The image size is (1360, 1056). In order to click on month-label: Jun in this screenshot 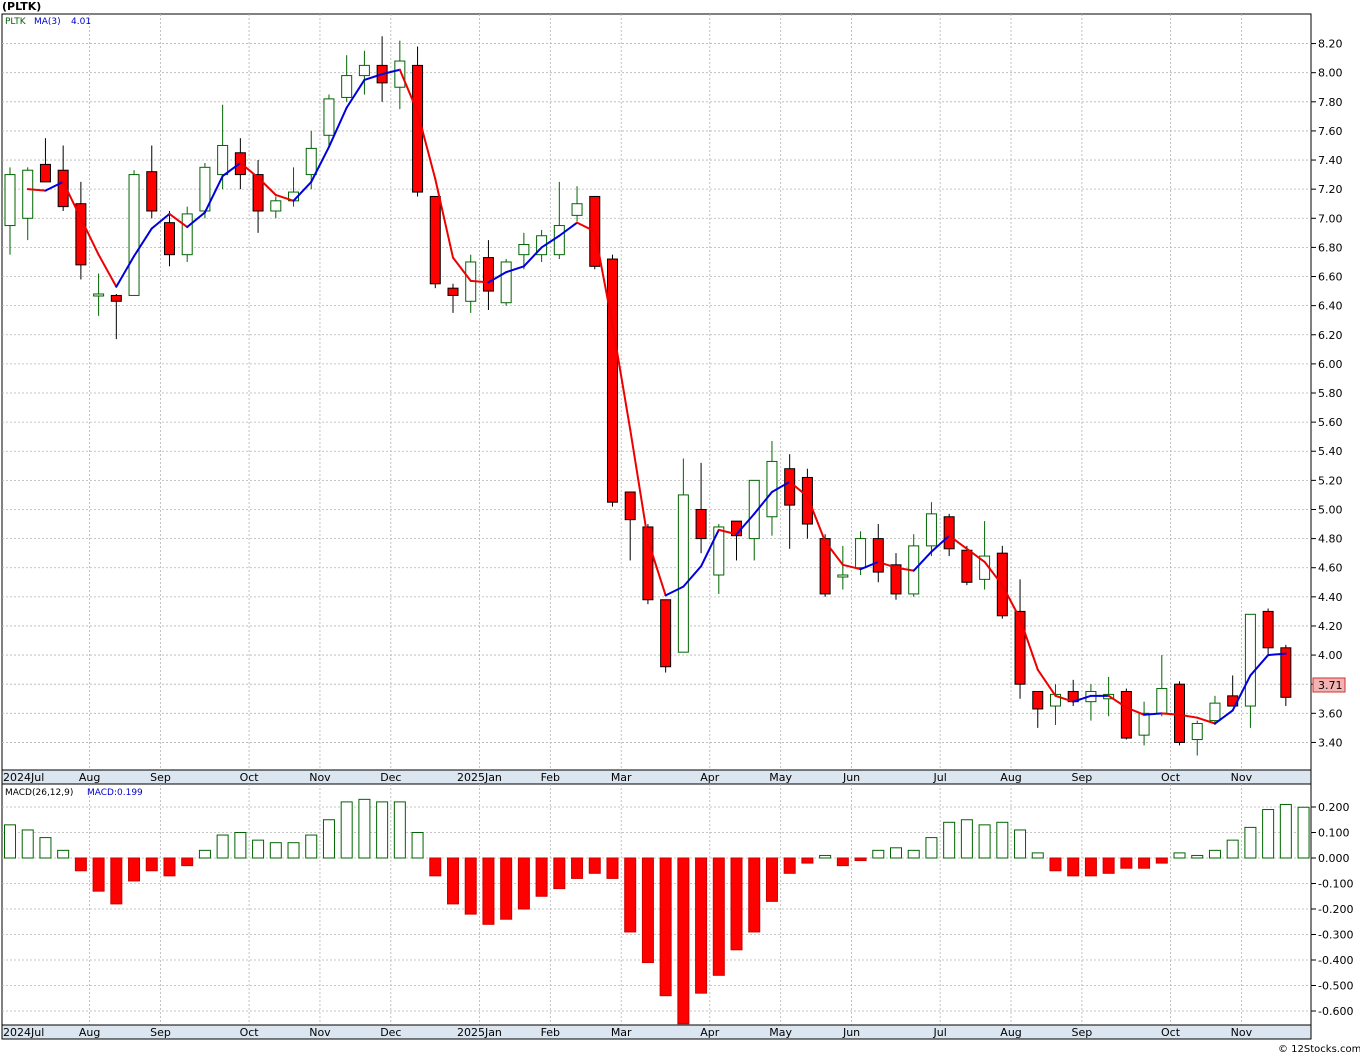, I will do `click(851, 777)`.